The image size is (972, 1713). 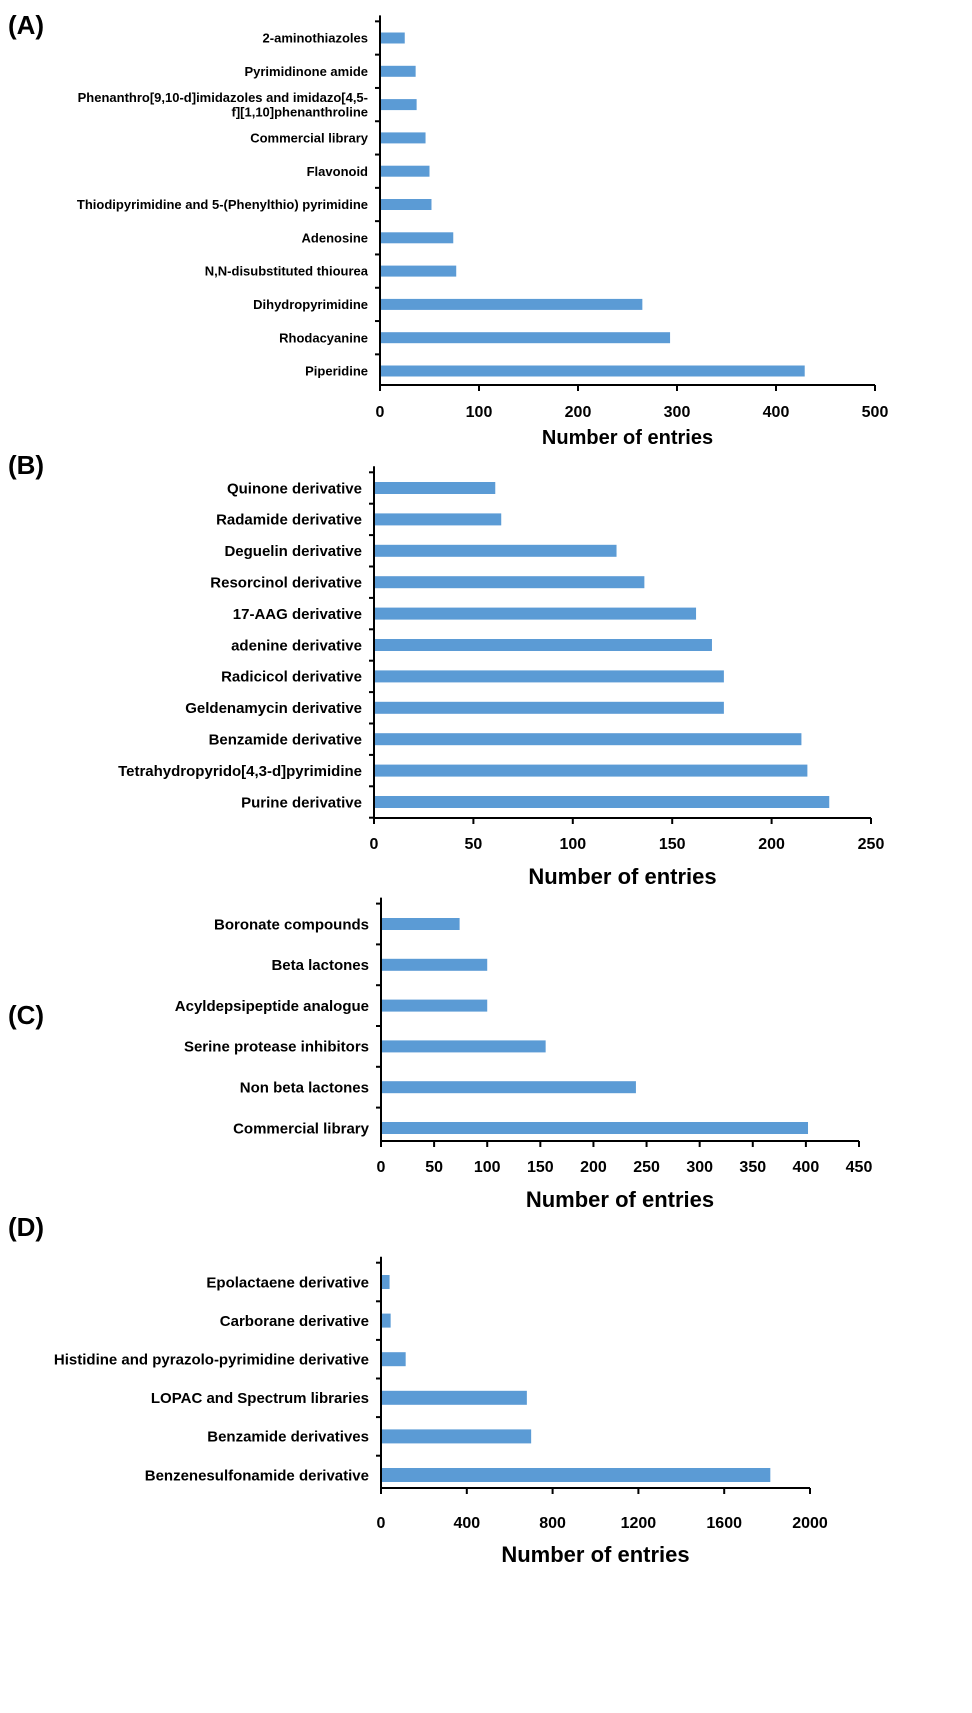 What do you see at coordinates (26, 25) in the screenshot?
I see `panel-label-a: (A)` at bounding box center [26, 25].